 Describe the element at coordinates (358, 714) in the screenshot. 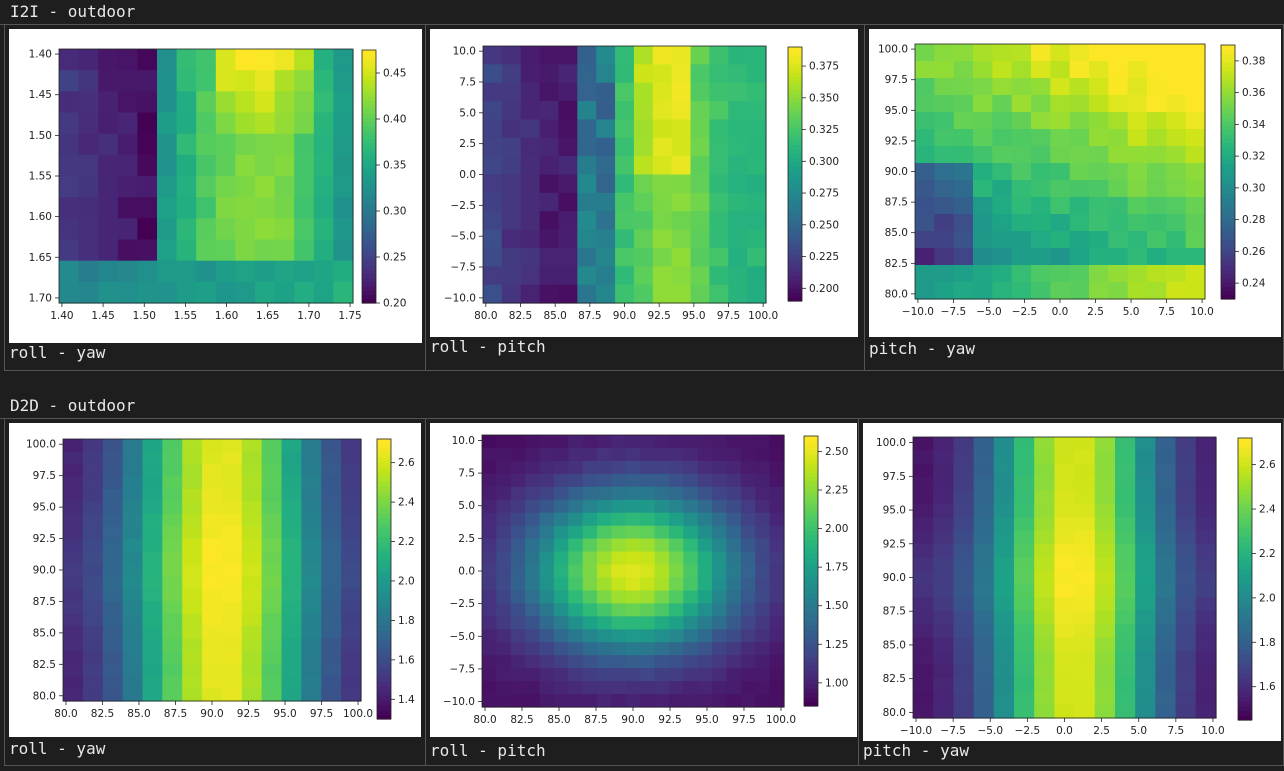

I see `x-tick-label: 100.0` at that location.